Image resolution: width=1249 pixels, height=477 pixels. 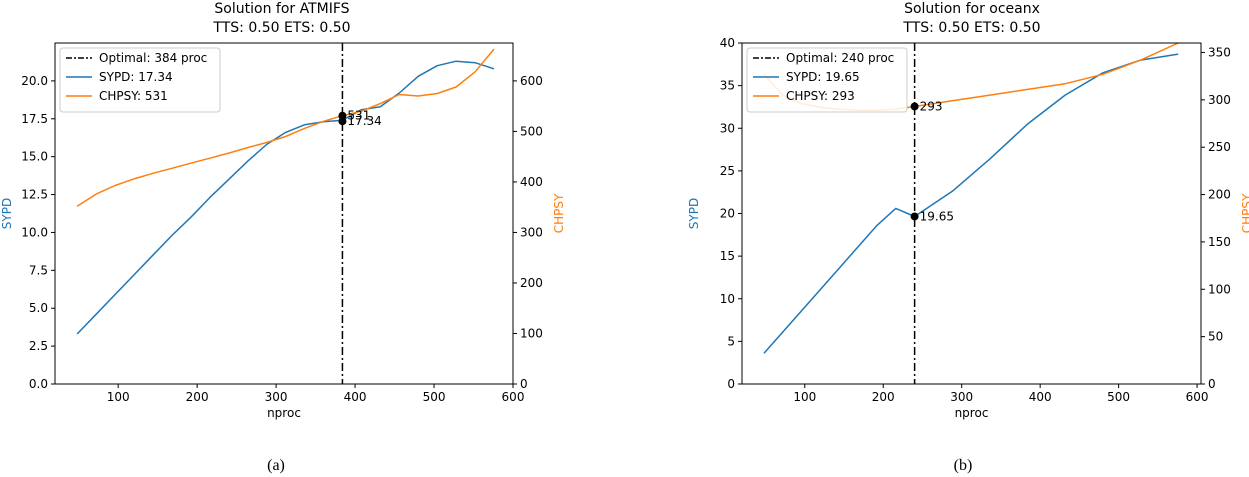 What do you see at coordinates (136, 77) in the screenshot?
I see `legend-entry-sypd-label: SYPD: 17.34` at bounding box center [136, 77].